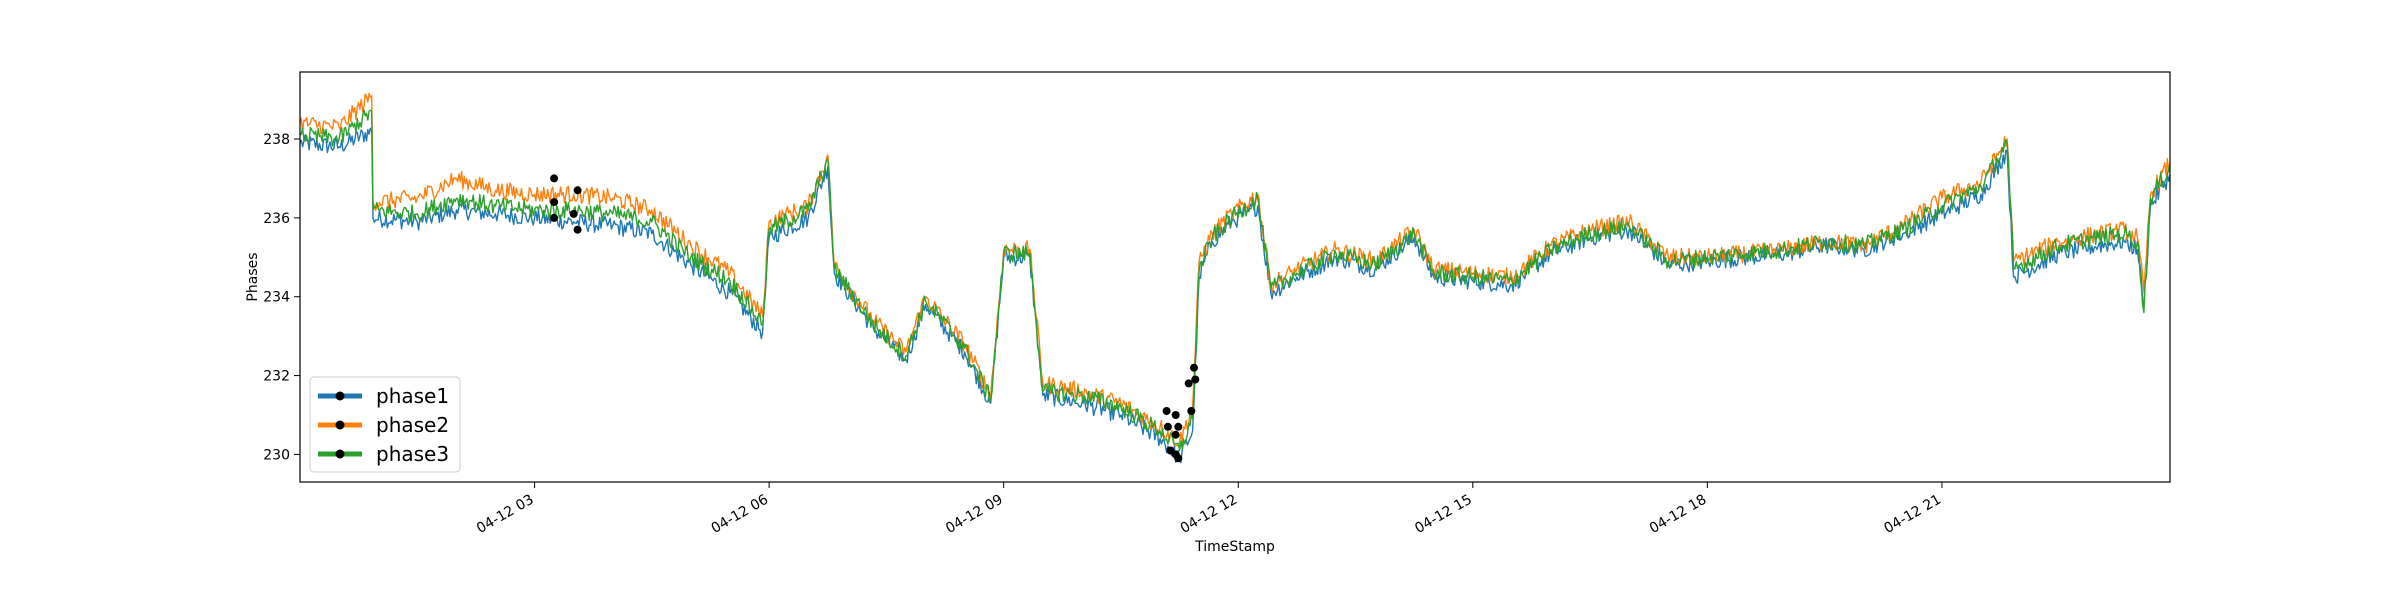  What do you see at coordinates (412, 425) in the screenshot?
I see `legend-label-phase2: phase2` at bounding box center [412, 425].